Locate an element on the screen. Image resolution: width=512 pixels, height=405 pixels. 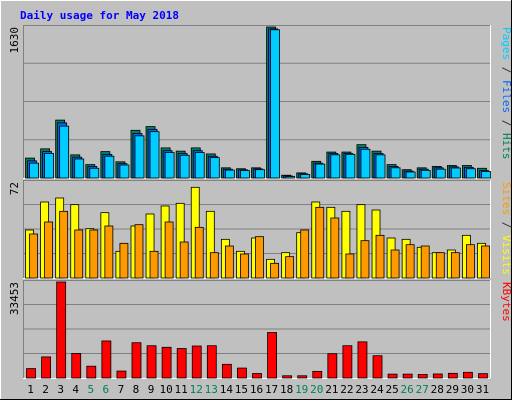
x-tick-label-day-31: 31 is located at coordinates (482, 389).